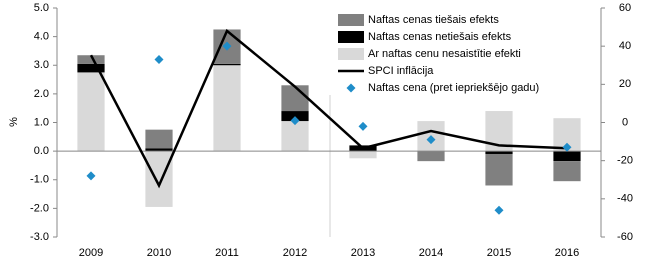 Image resolution: width=650 pixels, height=279 pixels. I want to click on y-tick-label: -1.0, so click(39, 180).